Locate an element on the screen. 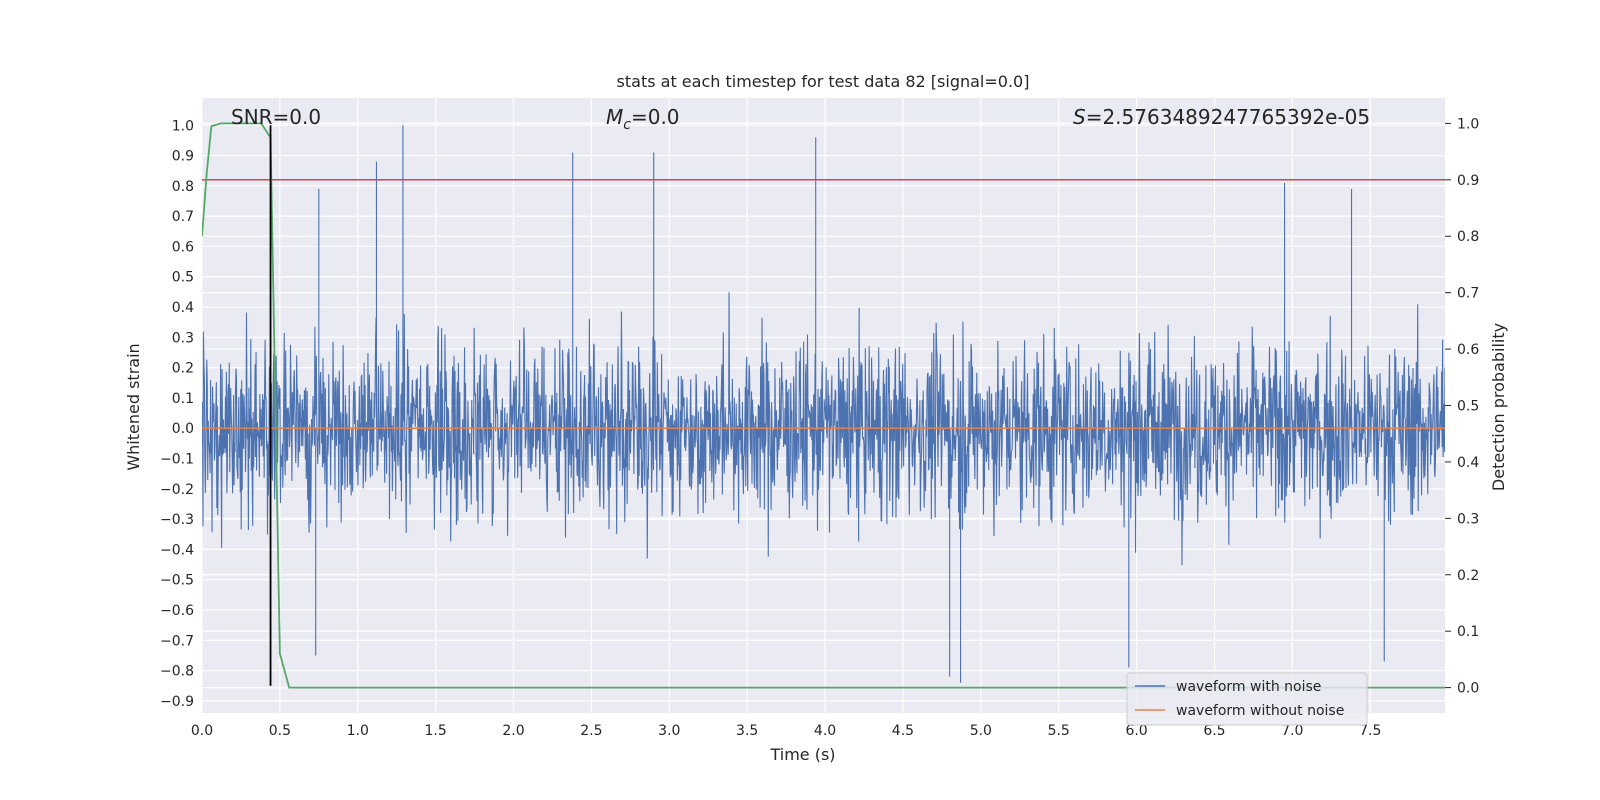 The width and height of the screenshot is (1600, 800). x-tick-label: 6.0 is located at coordinates (1136, 731).